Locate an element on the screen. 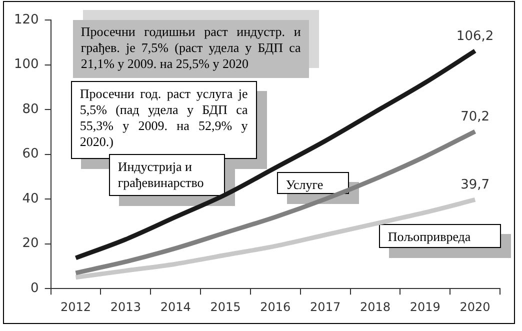 This screenshot has width=522, height=331. x-tick-label: 2020 is located at coordinates (475, 307).